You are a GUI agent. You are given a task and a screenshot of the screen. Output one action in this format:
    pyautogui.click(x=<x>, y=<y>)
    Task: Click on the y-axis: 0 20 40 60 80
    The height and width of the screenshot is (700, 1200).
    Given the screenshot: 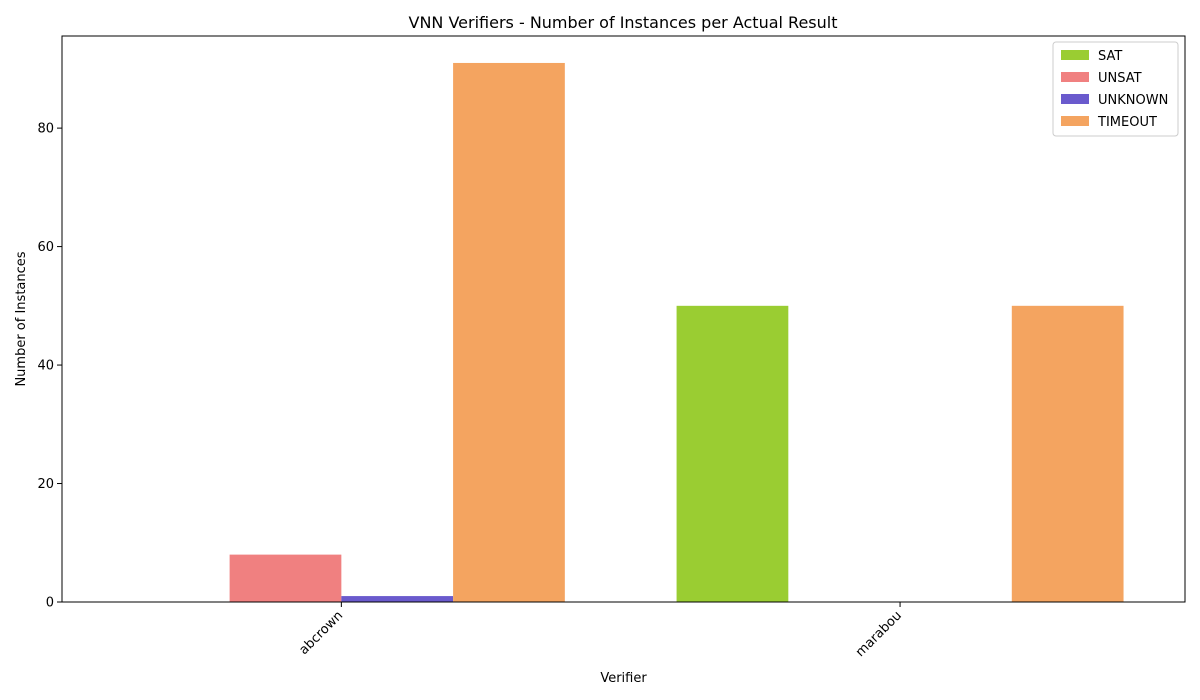 What is the action you would take?
    pyautogui.click(x=49, y=366)
    